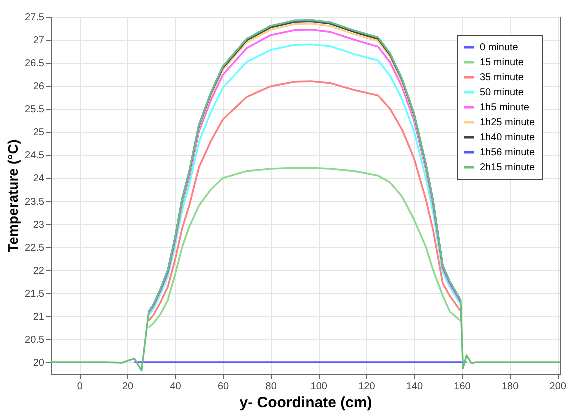  Describe the element at coordinates (415, 387) in the screenshot. I see `x-tick-label: 140` at that location.